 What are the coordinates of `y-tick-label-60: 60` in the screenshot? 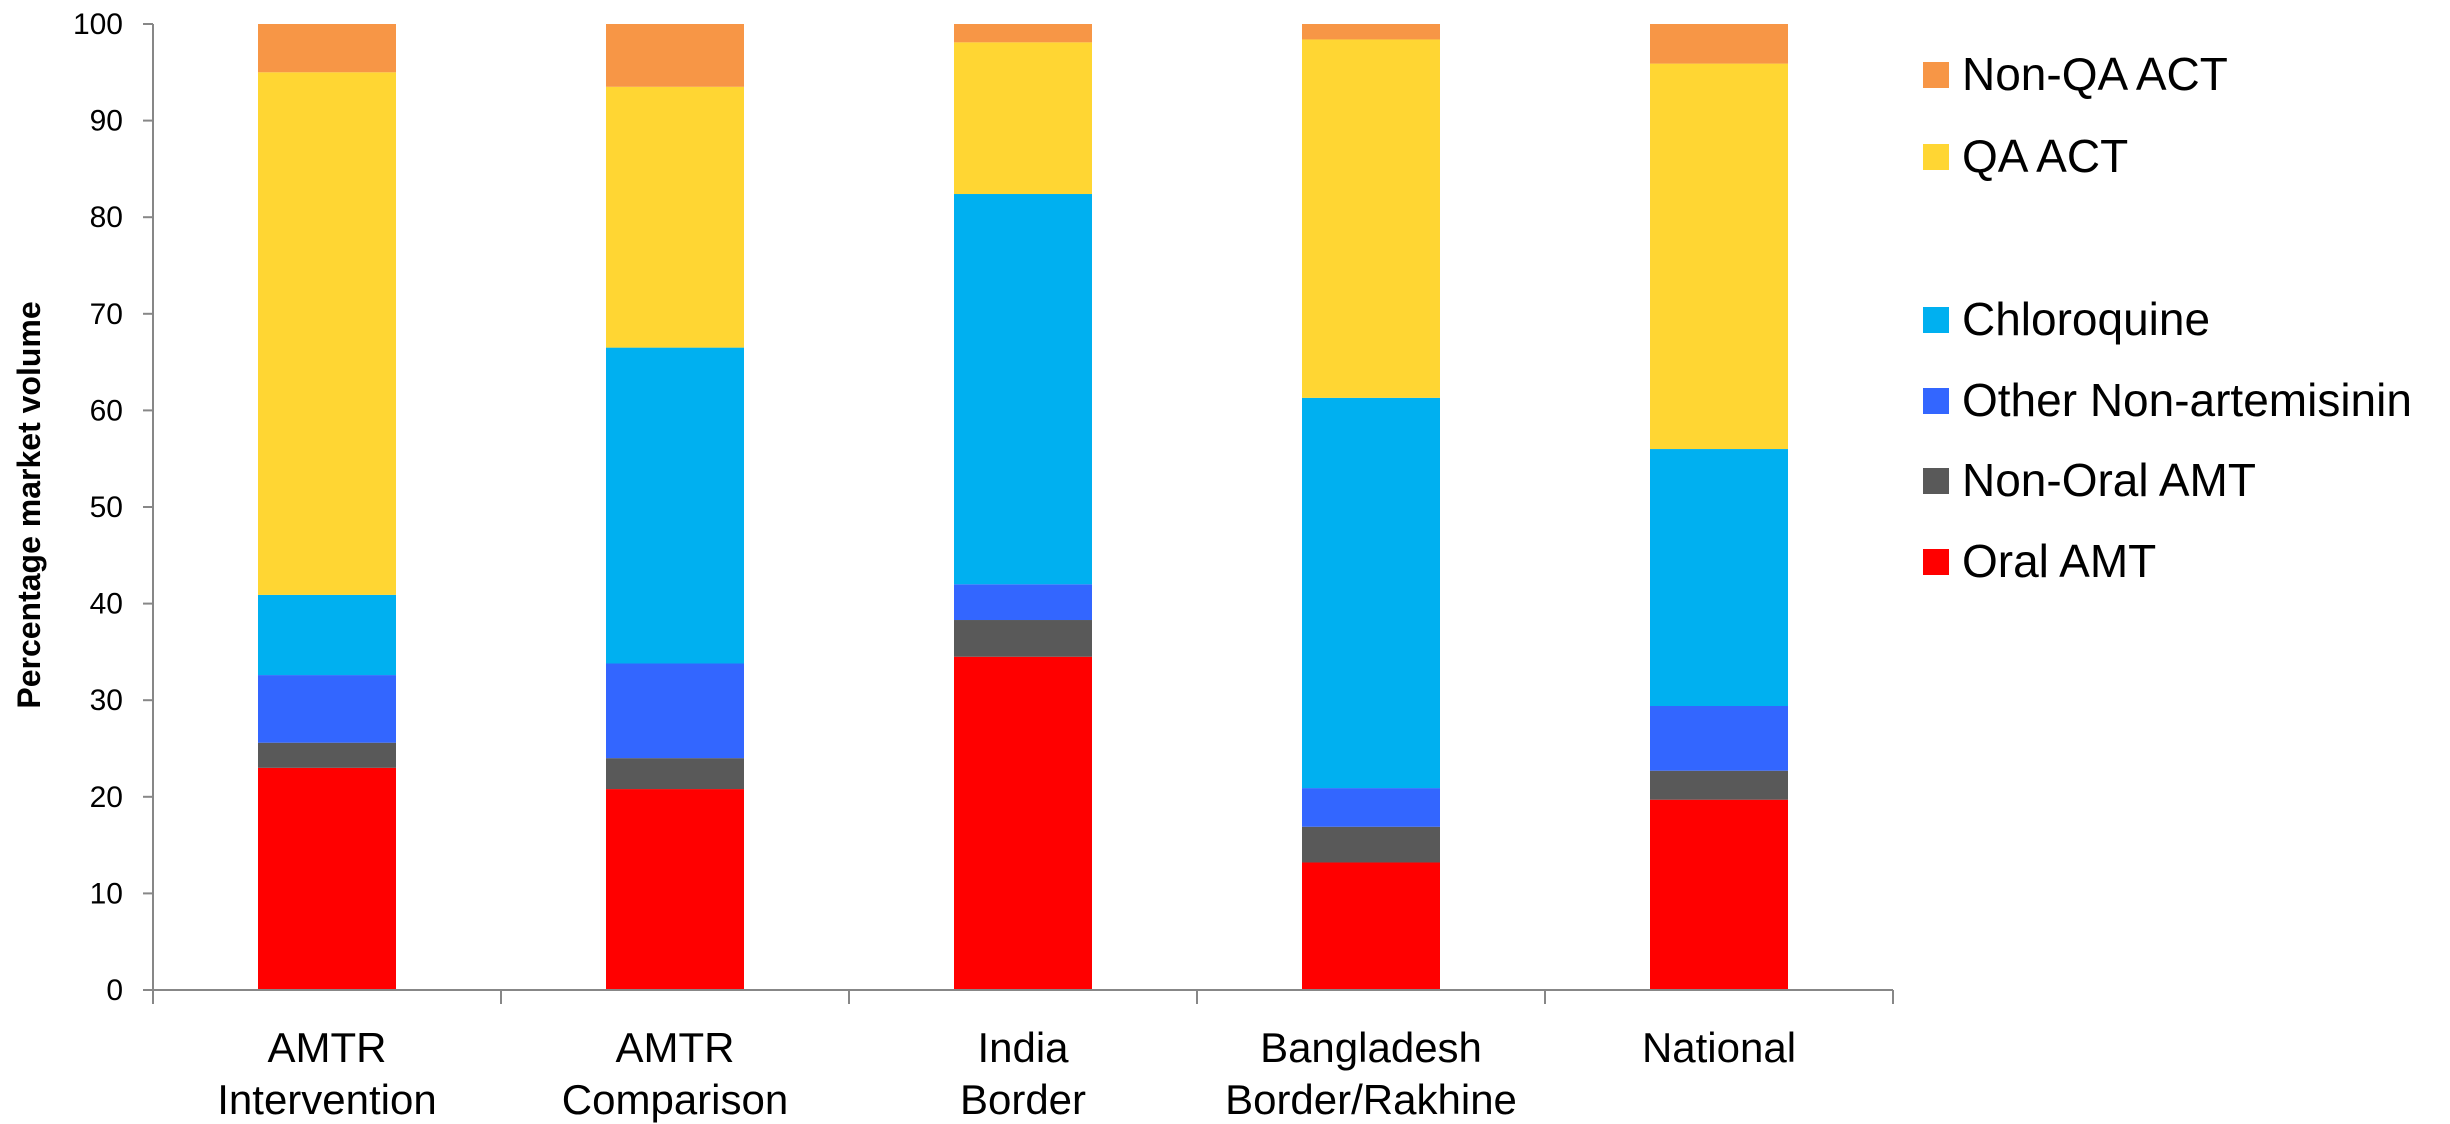 It's located at (106, 410).